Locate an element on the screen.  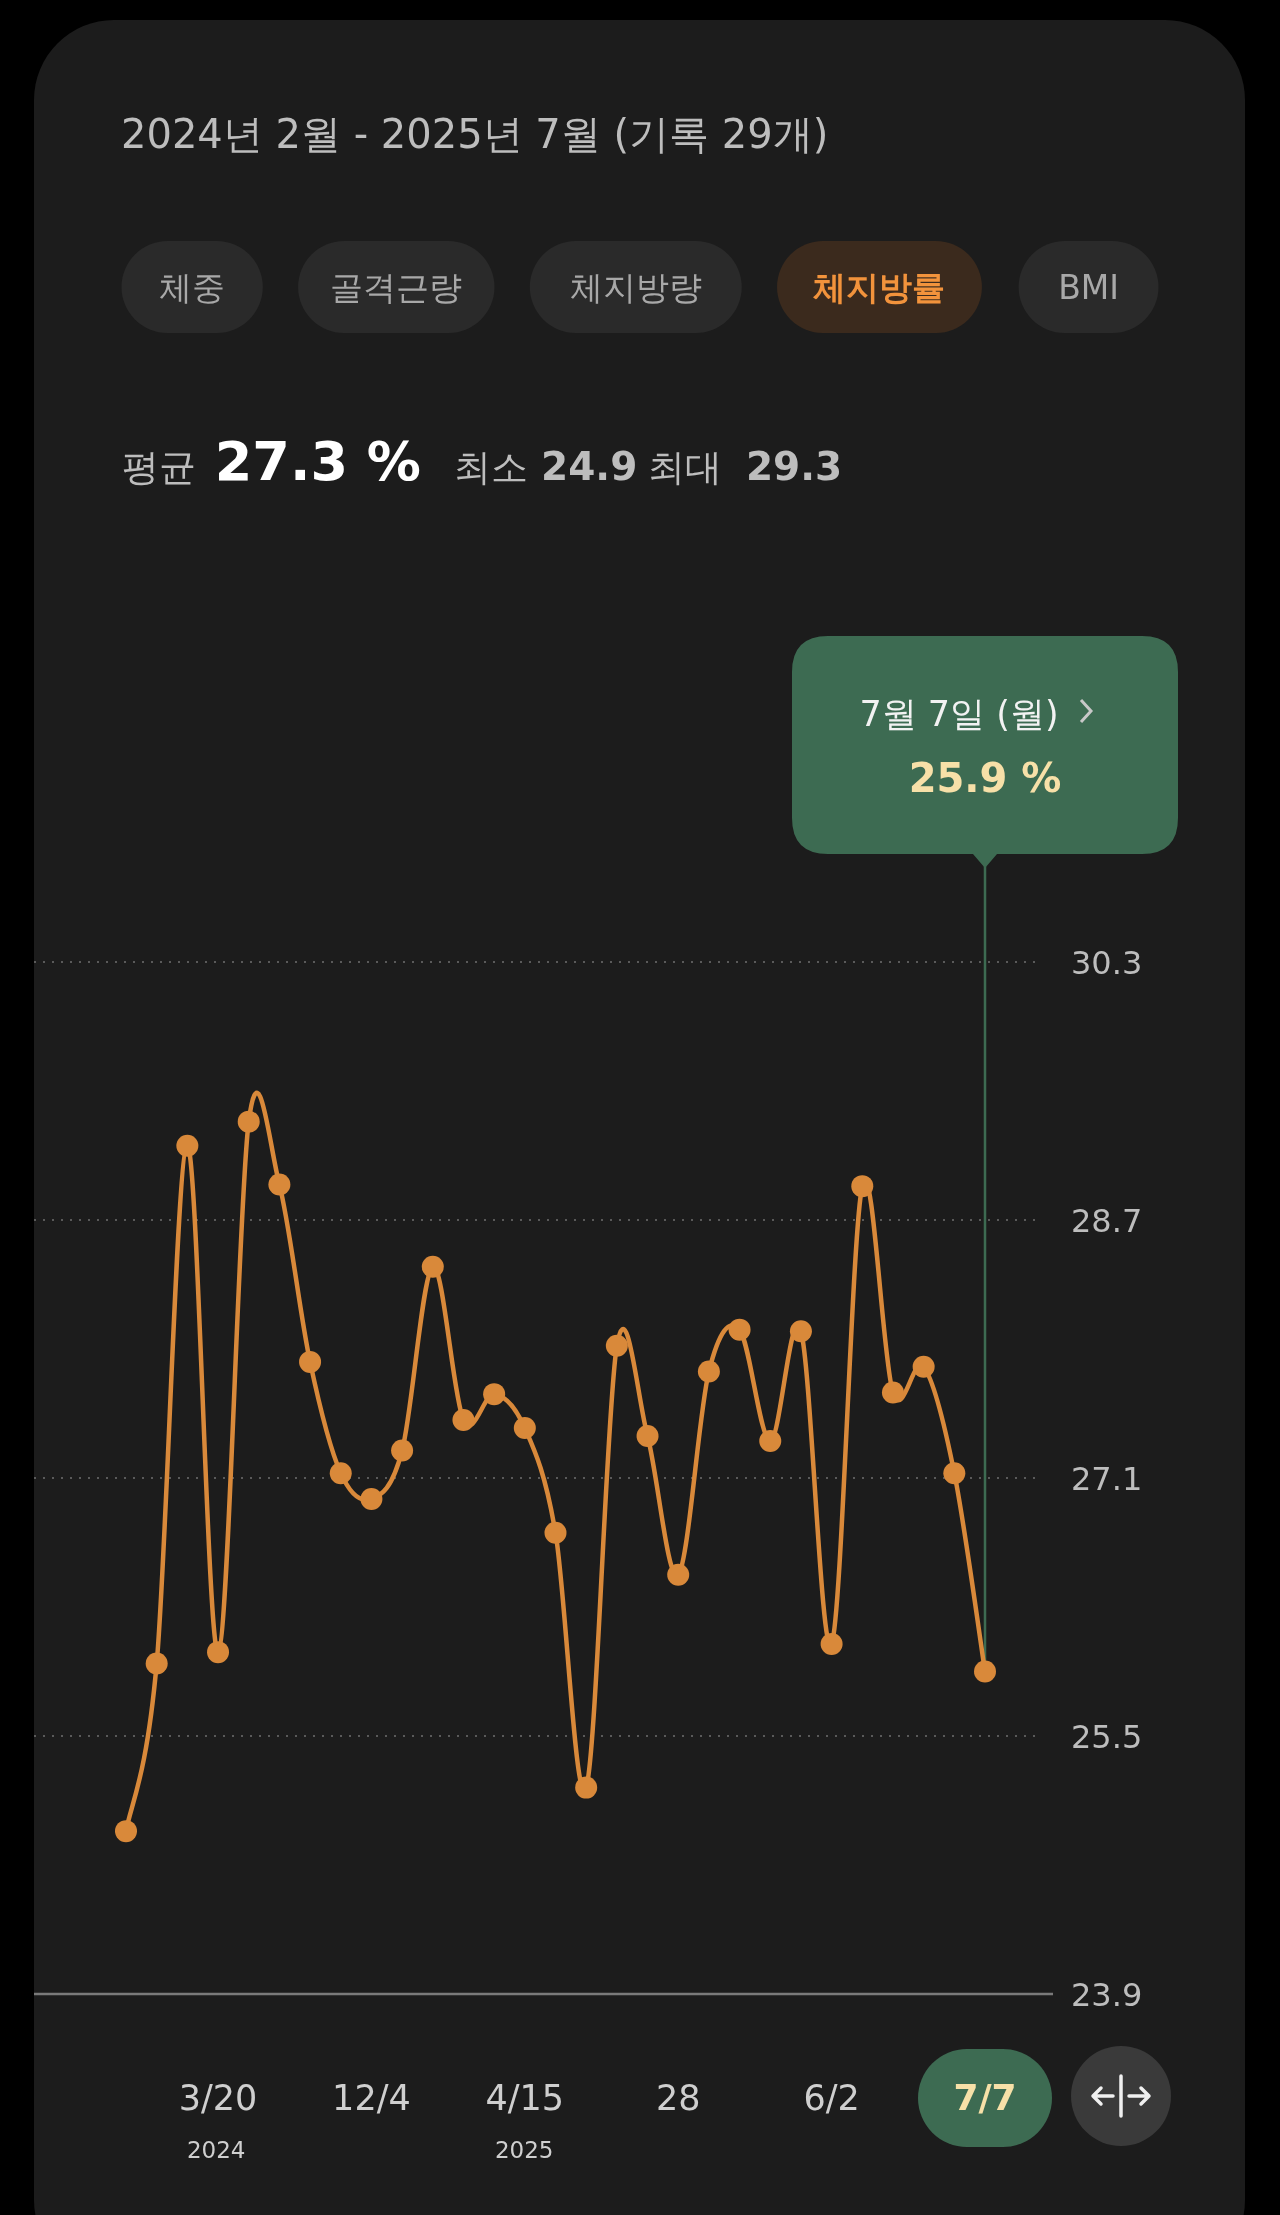
text: 29.3 is located at coordinates (794, 466).